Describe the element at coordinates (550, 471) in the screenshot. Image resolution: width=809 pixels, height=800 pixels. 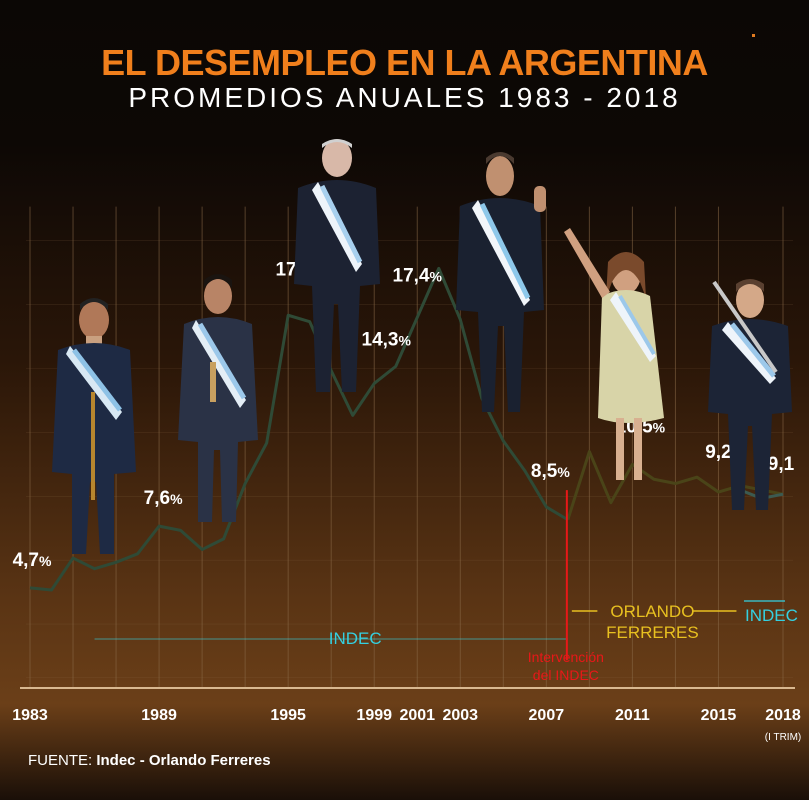
I see `data-label: 8,5%` at that location.